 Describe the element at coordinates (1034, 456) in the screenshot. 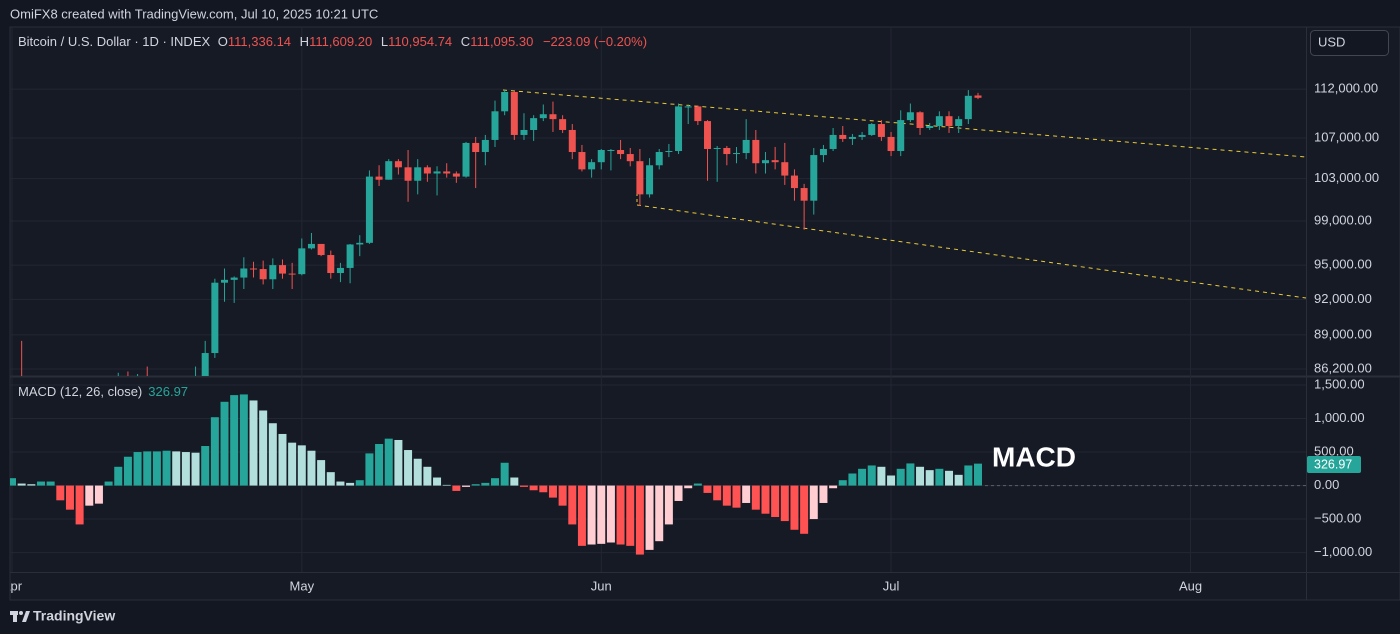

I see `annotation: MACD` at that location.